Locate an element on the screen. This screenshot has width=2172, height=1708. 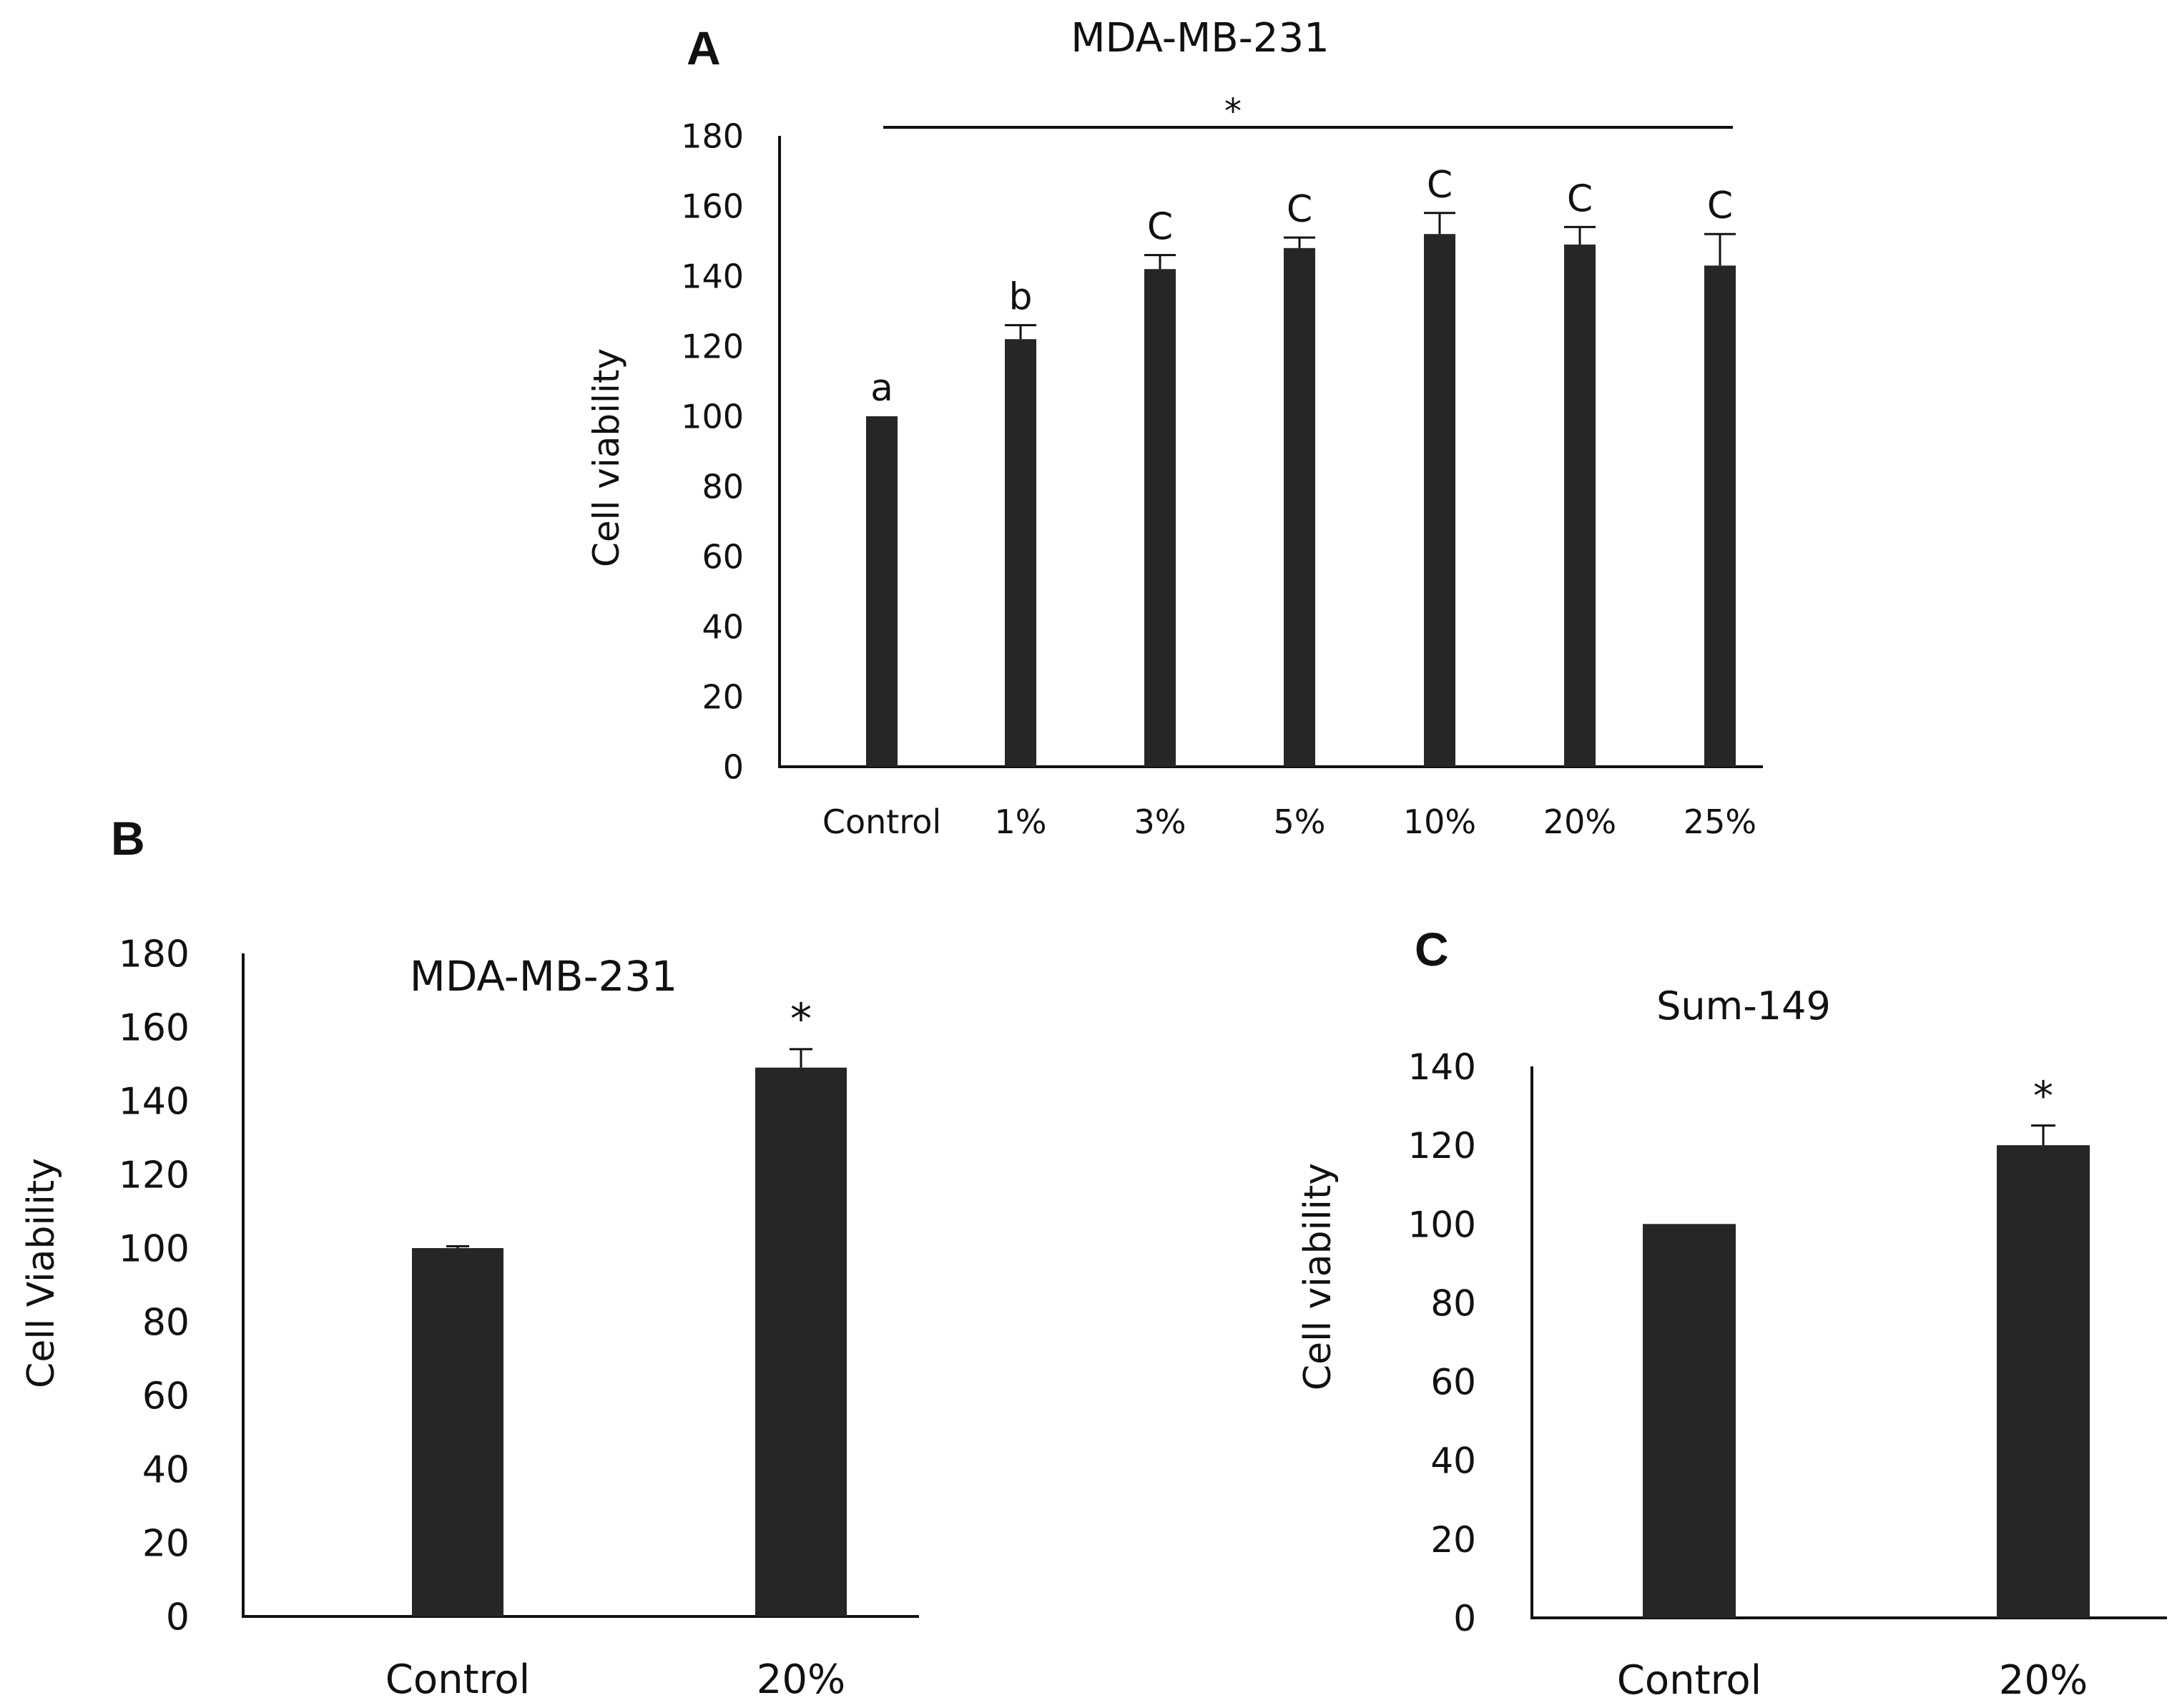
panel-a-category-label: 25% is located at coordinates (1720, 822).